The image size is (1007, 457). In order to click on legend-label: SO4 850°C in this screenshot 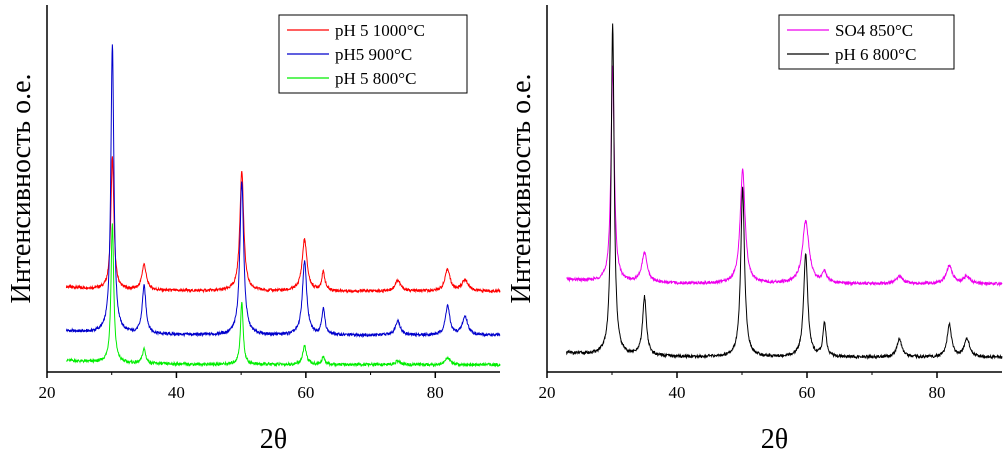, I will do `click(874, 30)`.